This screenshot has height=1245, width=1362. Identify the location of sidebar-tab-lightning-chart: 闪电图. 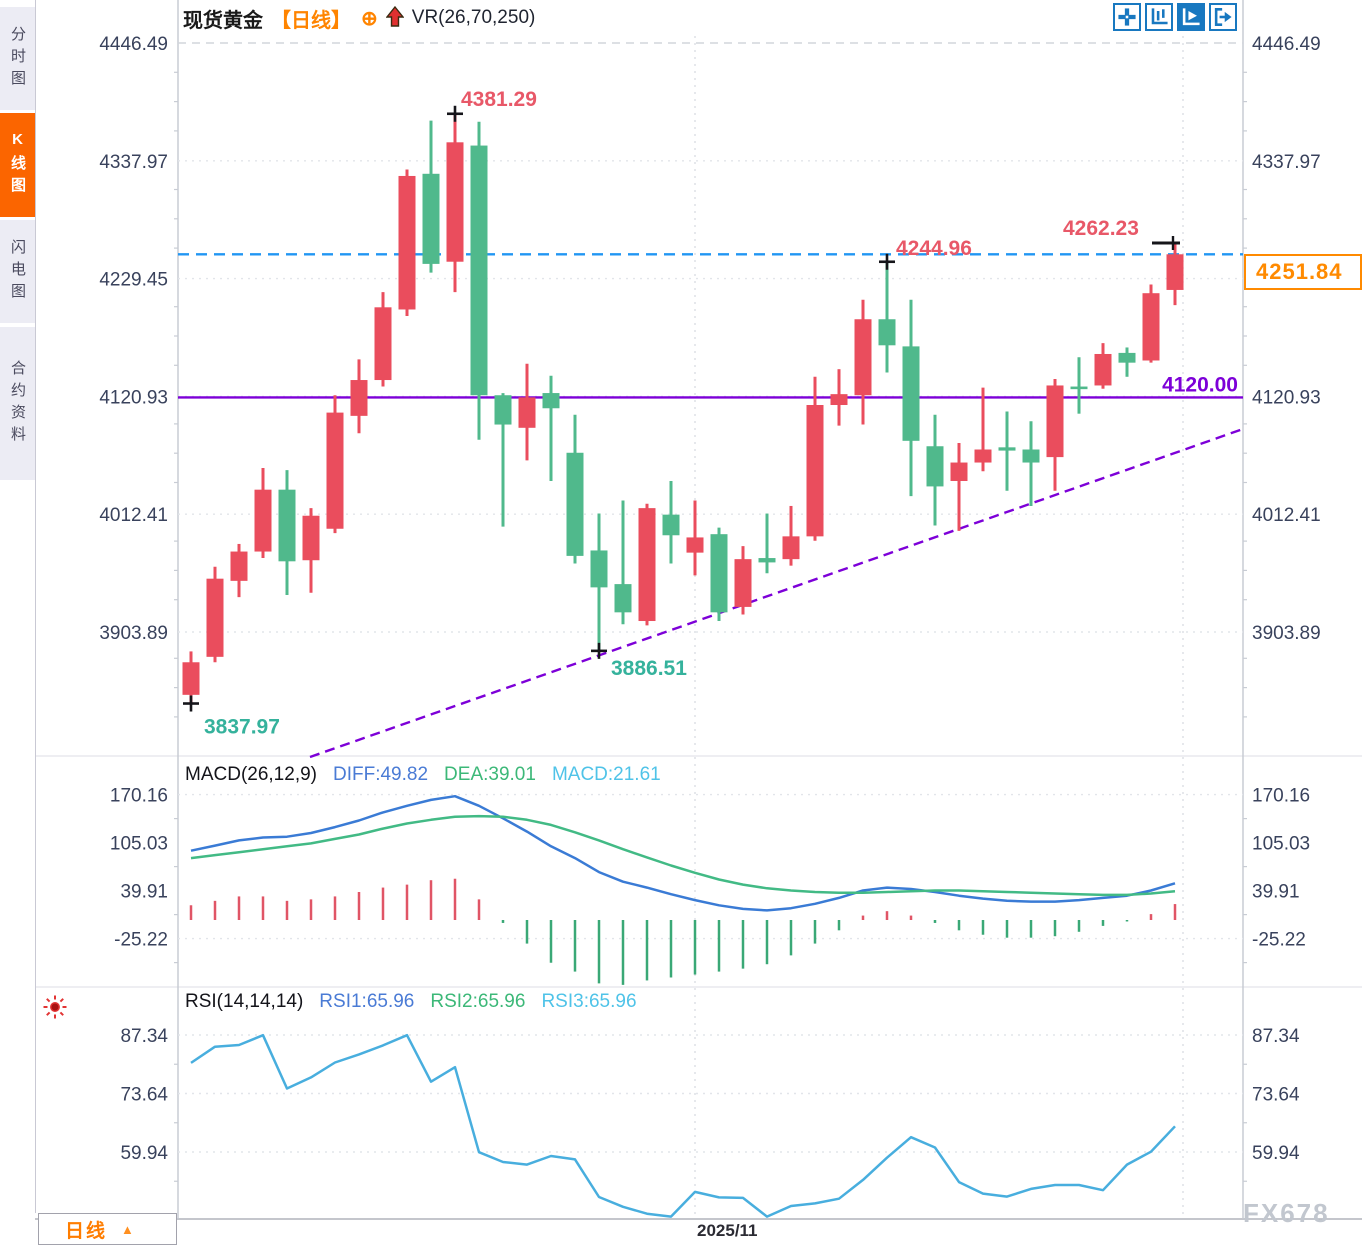
(17, 271).